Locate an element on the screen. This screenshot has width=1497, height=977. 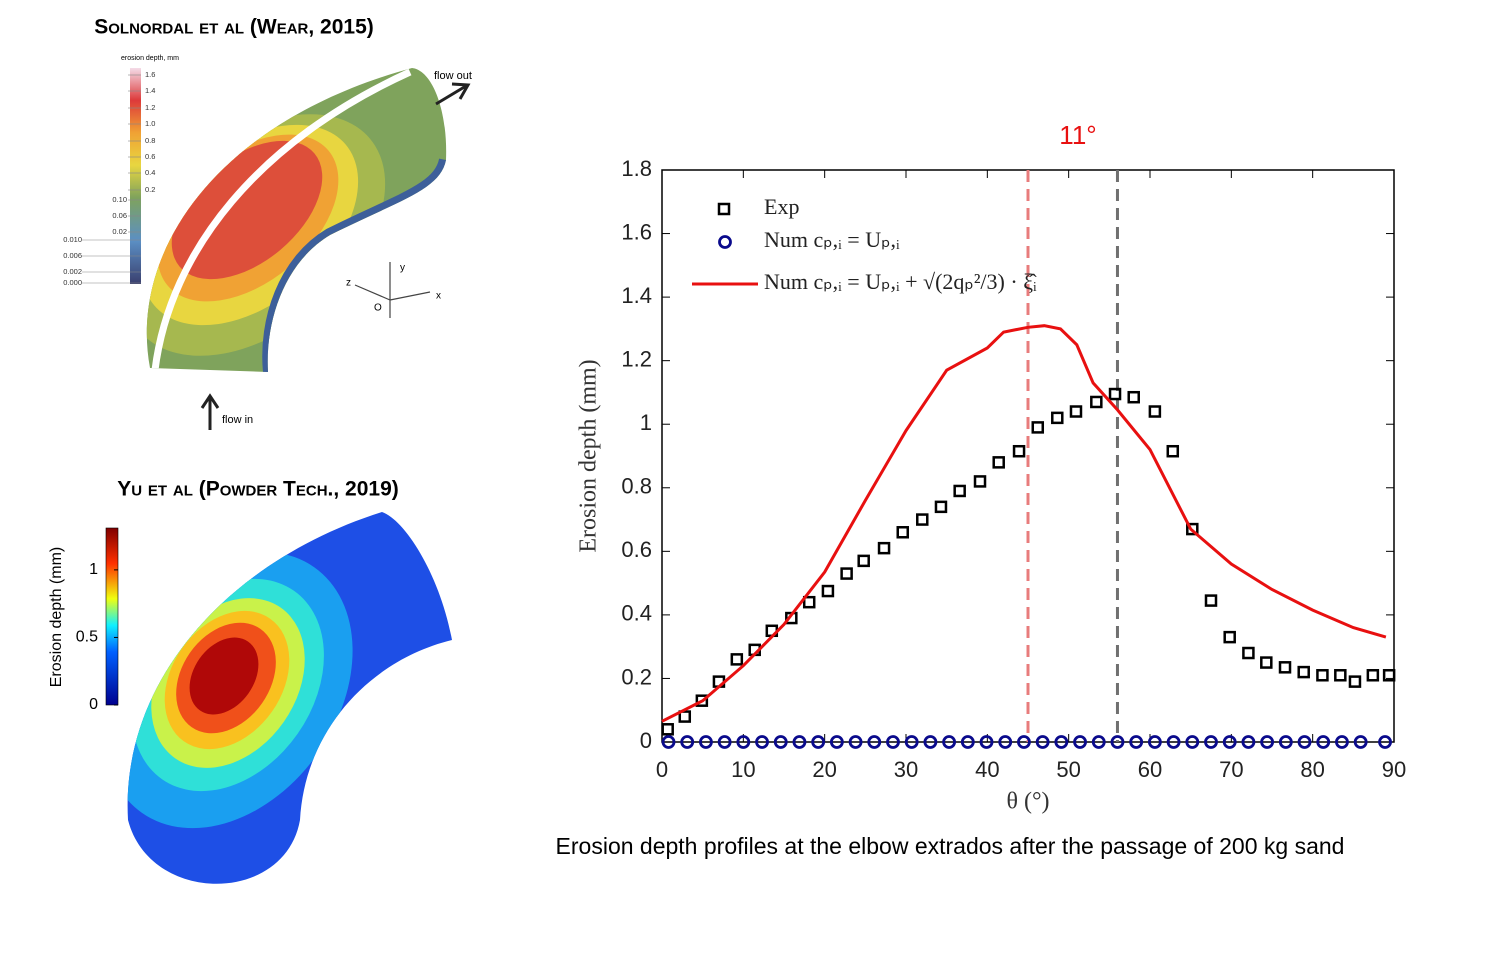
y-axis-label: Erosion depth (mm) is located at coordinates (589, 455).